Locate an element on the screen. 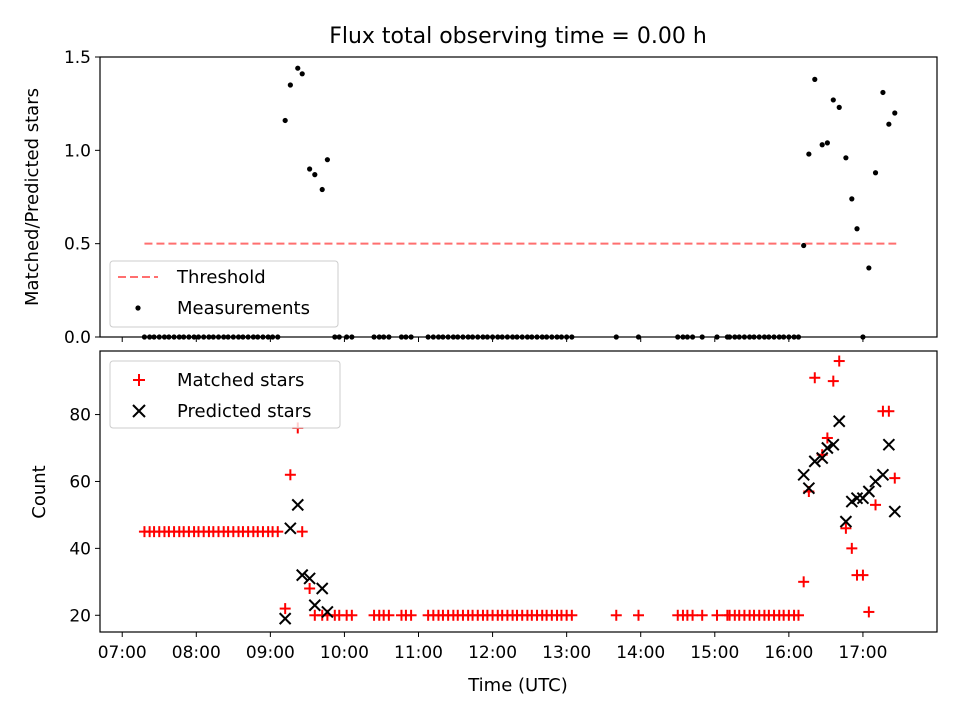  y-tick-label: 60 is located at coordinates (80, 482).